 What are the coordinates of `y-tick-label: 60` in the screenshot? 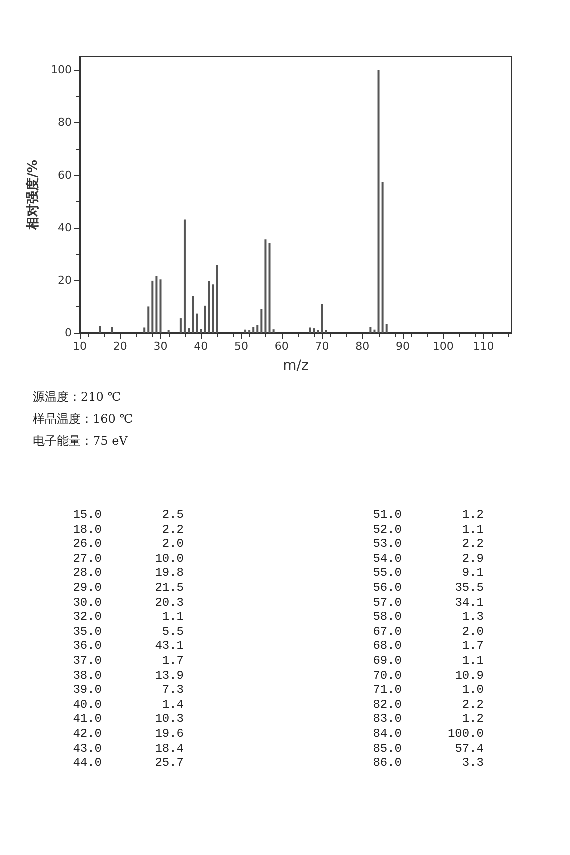 It's located at (65, 175).